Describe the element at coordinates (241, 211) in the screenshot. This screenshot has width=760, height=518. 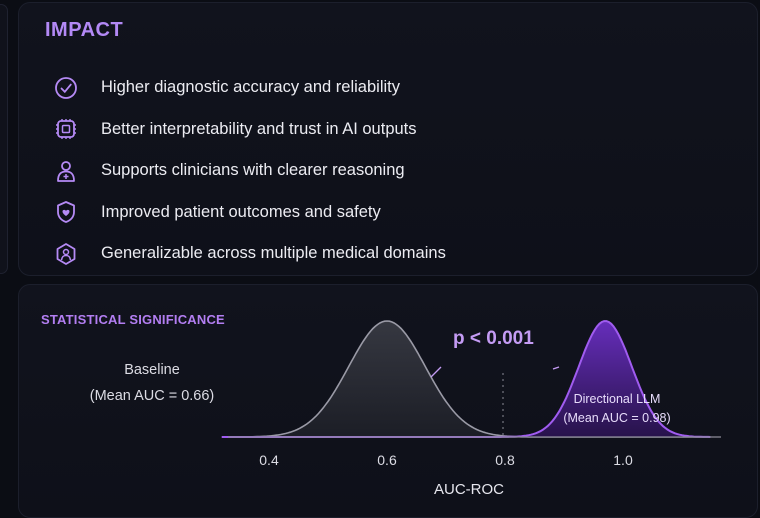
I see `impact-item-label: Improved patient outcomes and safety` at that location.